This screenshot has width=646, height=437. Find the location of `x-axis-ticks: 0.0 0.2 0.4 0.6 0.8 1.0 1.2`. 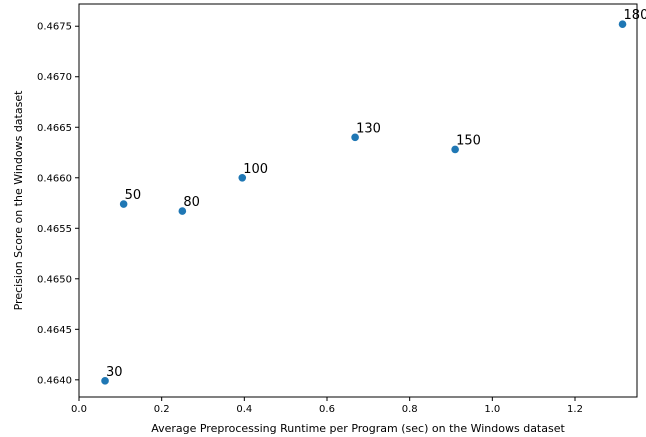

x-axis-ticks: 0.0 0.2 0.4 0.6 0.8 1.0 1.2 is located at coordinates (327, 406).